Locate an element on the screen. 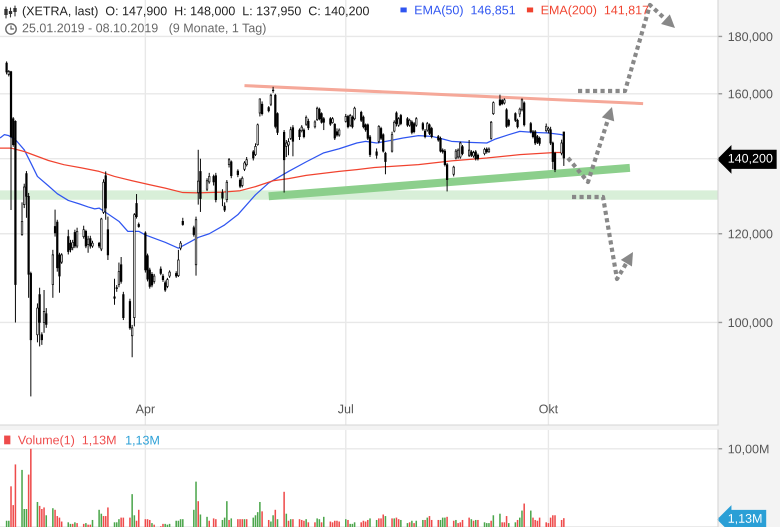 The height and width of the screenshot is (527, 780). legend-label: EMA(50) 146,851 is located at coordinates (465, 11).